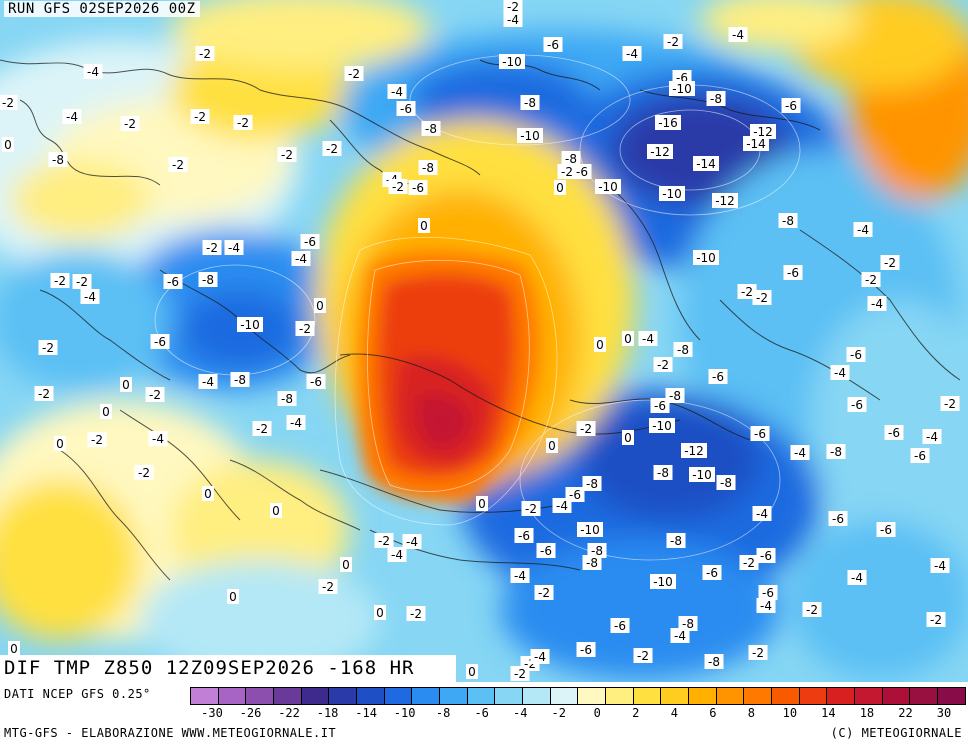 The width and height of the screenshot is (968, 745). Describe the element at coordinates (366, 713) in the screenshot. I see `legend-tick: -14` at that location.